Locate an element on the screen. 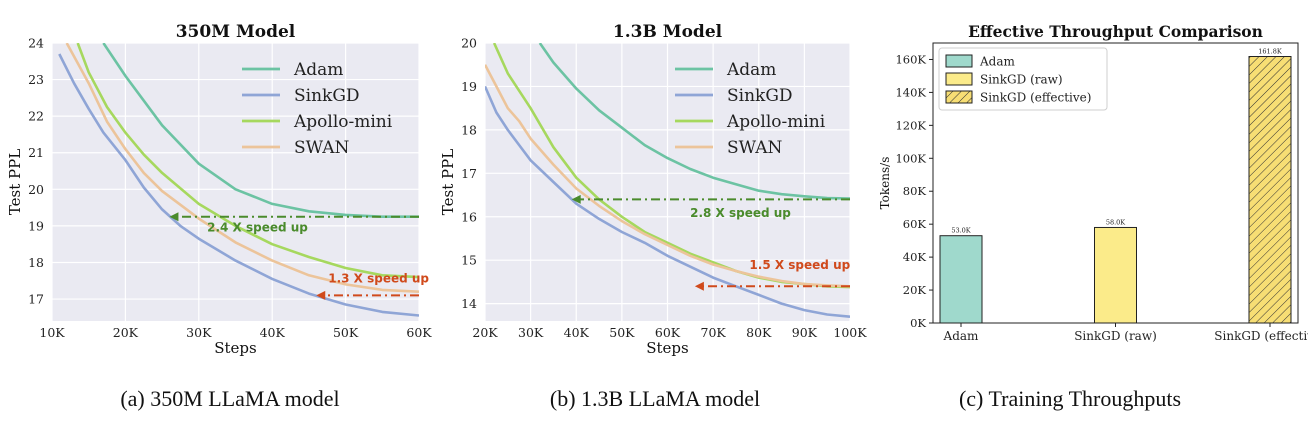 The height and width of the screenshot is (424, 1308). caption-b: (b) 1.3B LLaMA model is located at coordinates (655, 398).